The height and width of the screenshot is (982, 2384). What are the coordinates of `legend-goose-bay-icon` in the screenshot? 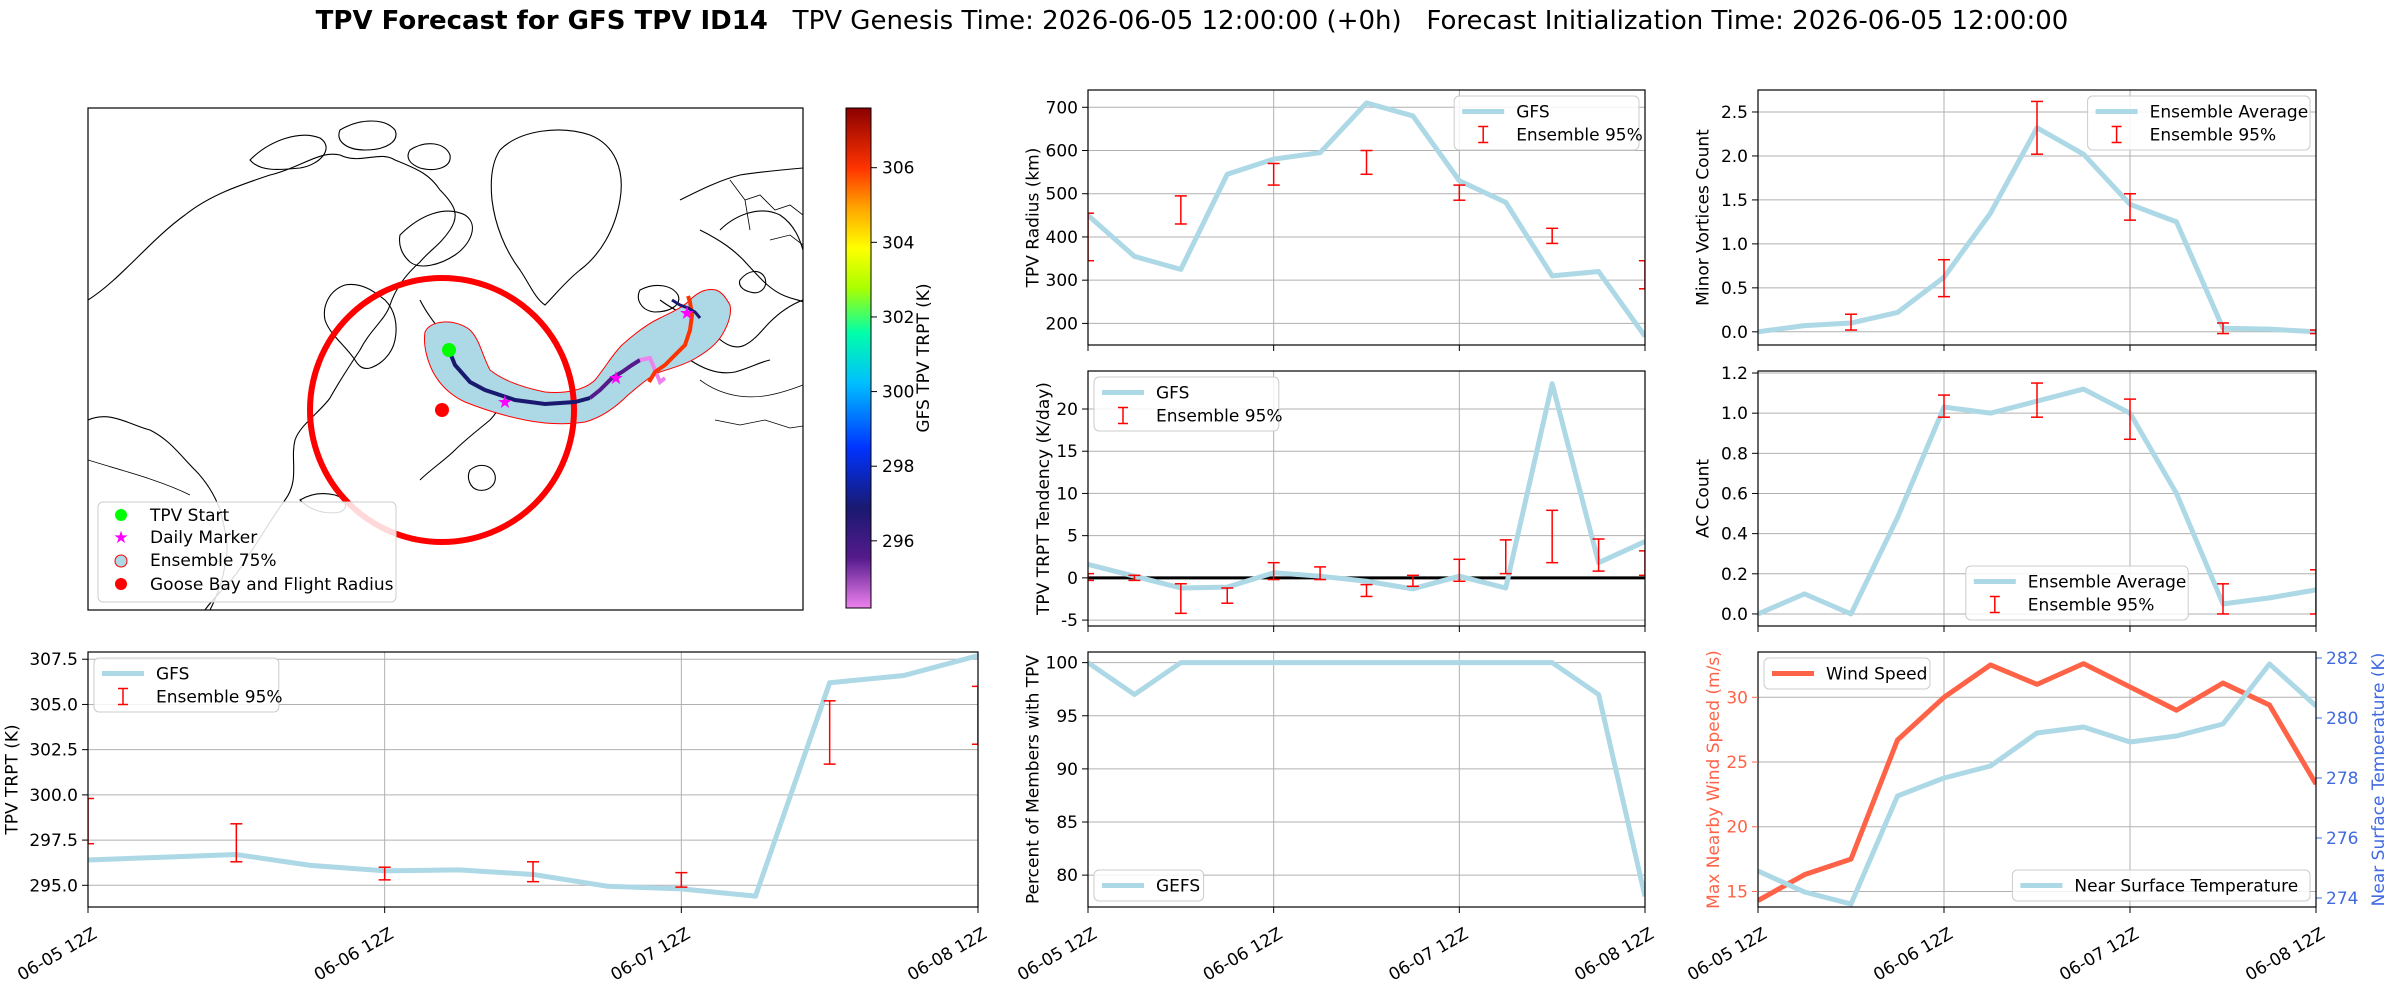 It's located at (121, 584).